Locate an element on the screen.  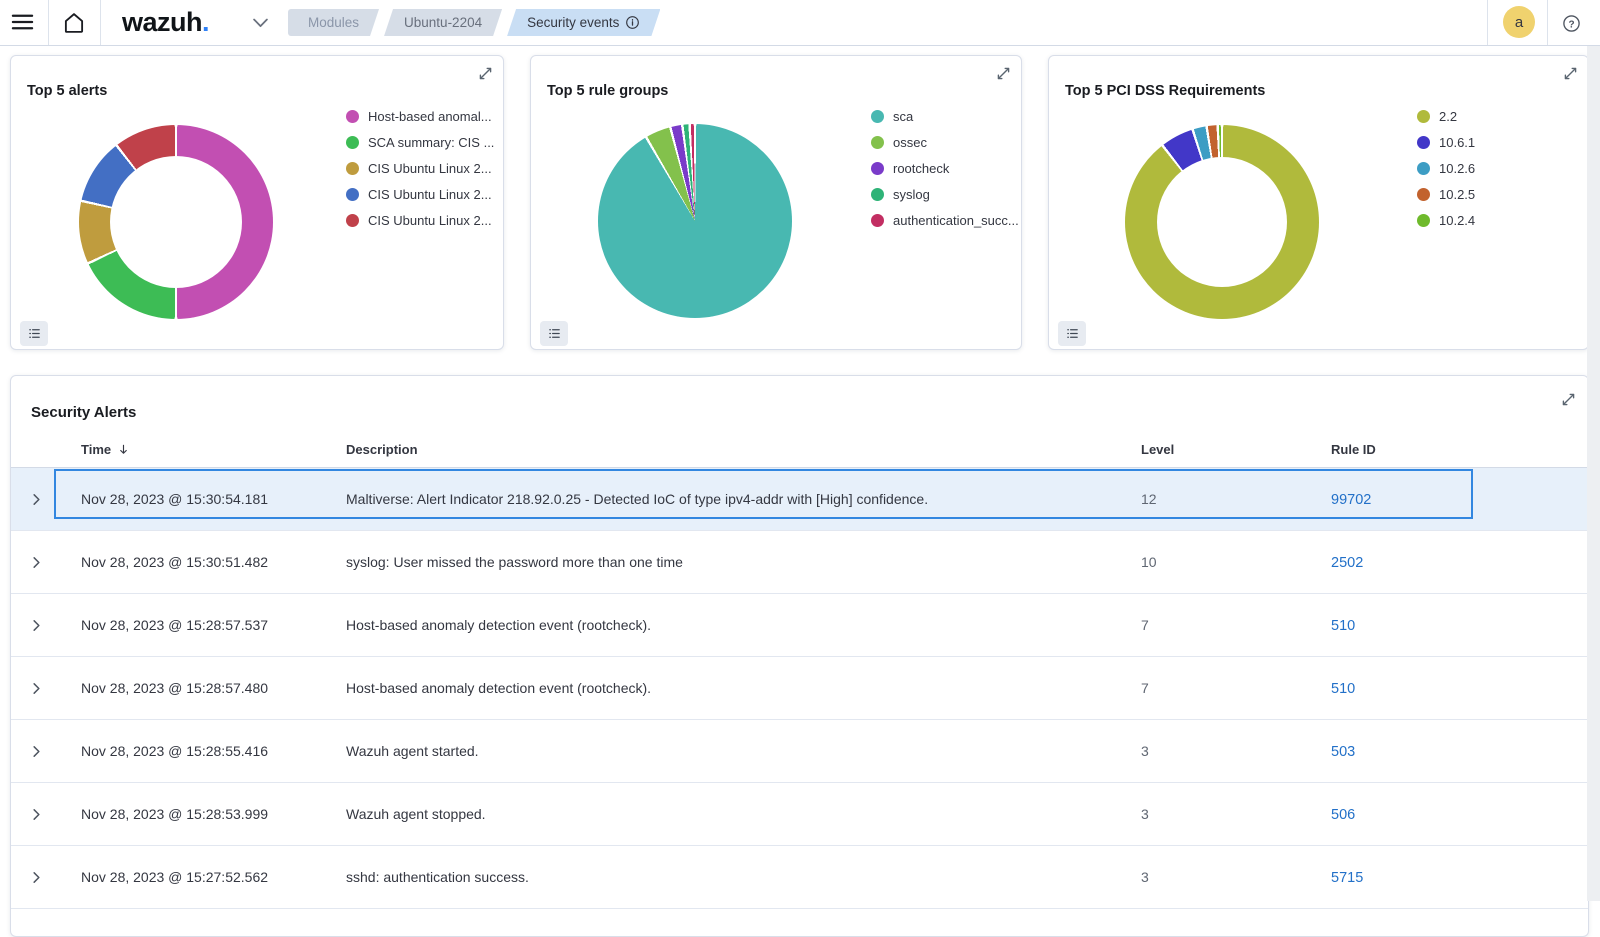
breadcrumb-modules: Modules is located at coordinates (333, 22).